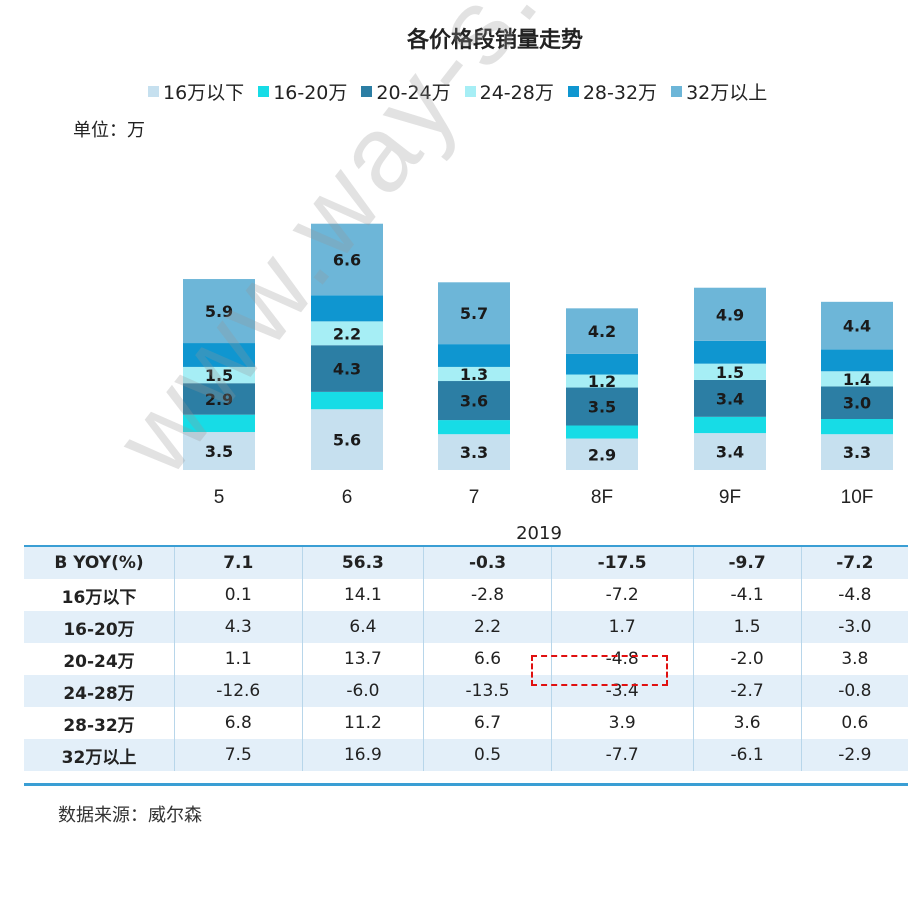  What do you see at coordinates (130, 815) in the screenshot?
I see `source-note: 数据来源：威尔森` at bounding box center [130, 815].